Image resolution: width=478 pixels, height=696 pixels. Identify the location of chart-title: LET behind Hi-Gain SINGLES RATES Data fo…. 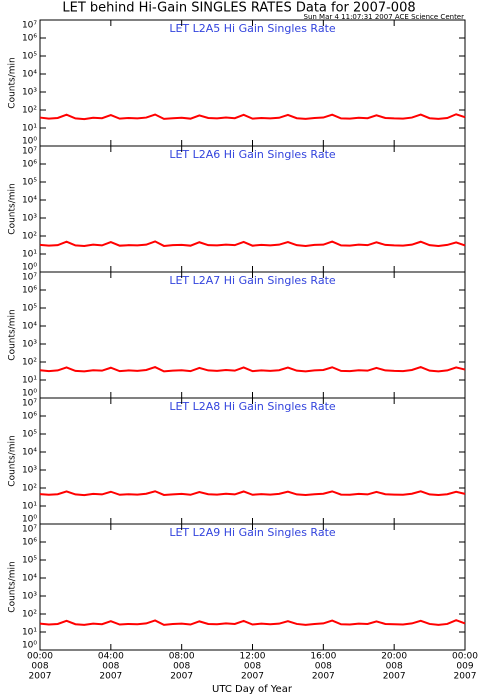
(238, 8).